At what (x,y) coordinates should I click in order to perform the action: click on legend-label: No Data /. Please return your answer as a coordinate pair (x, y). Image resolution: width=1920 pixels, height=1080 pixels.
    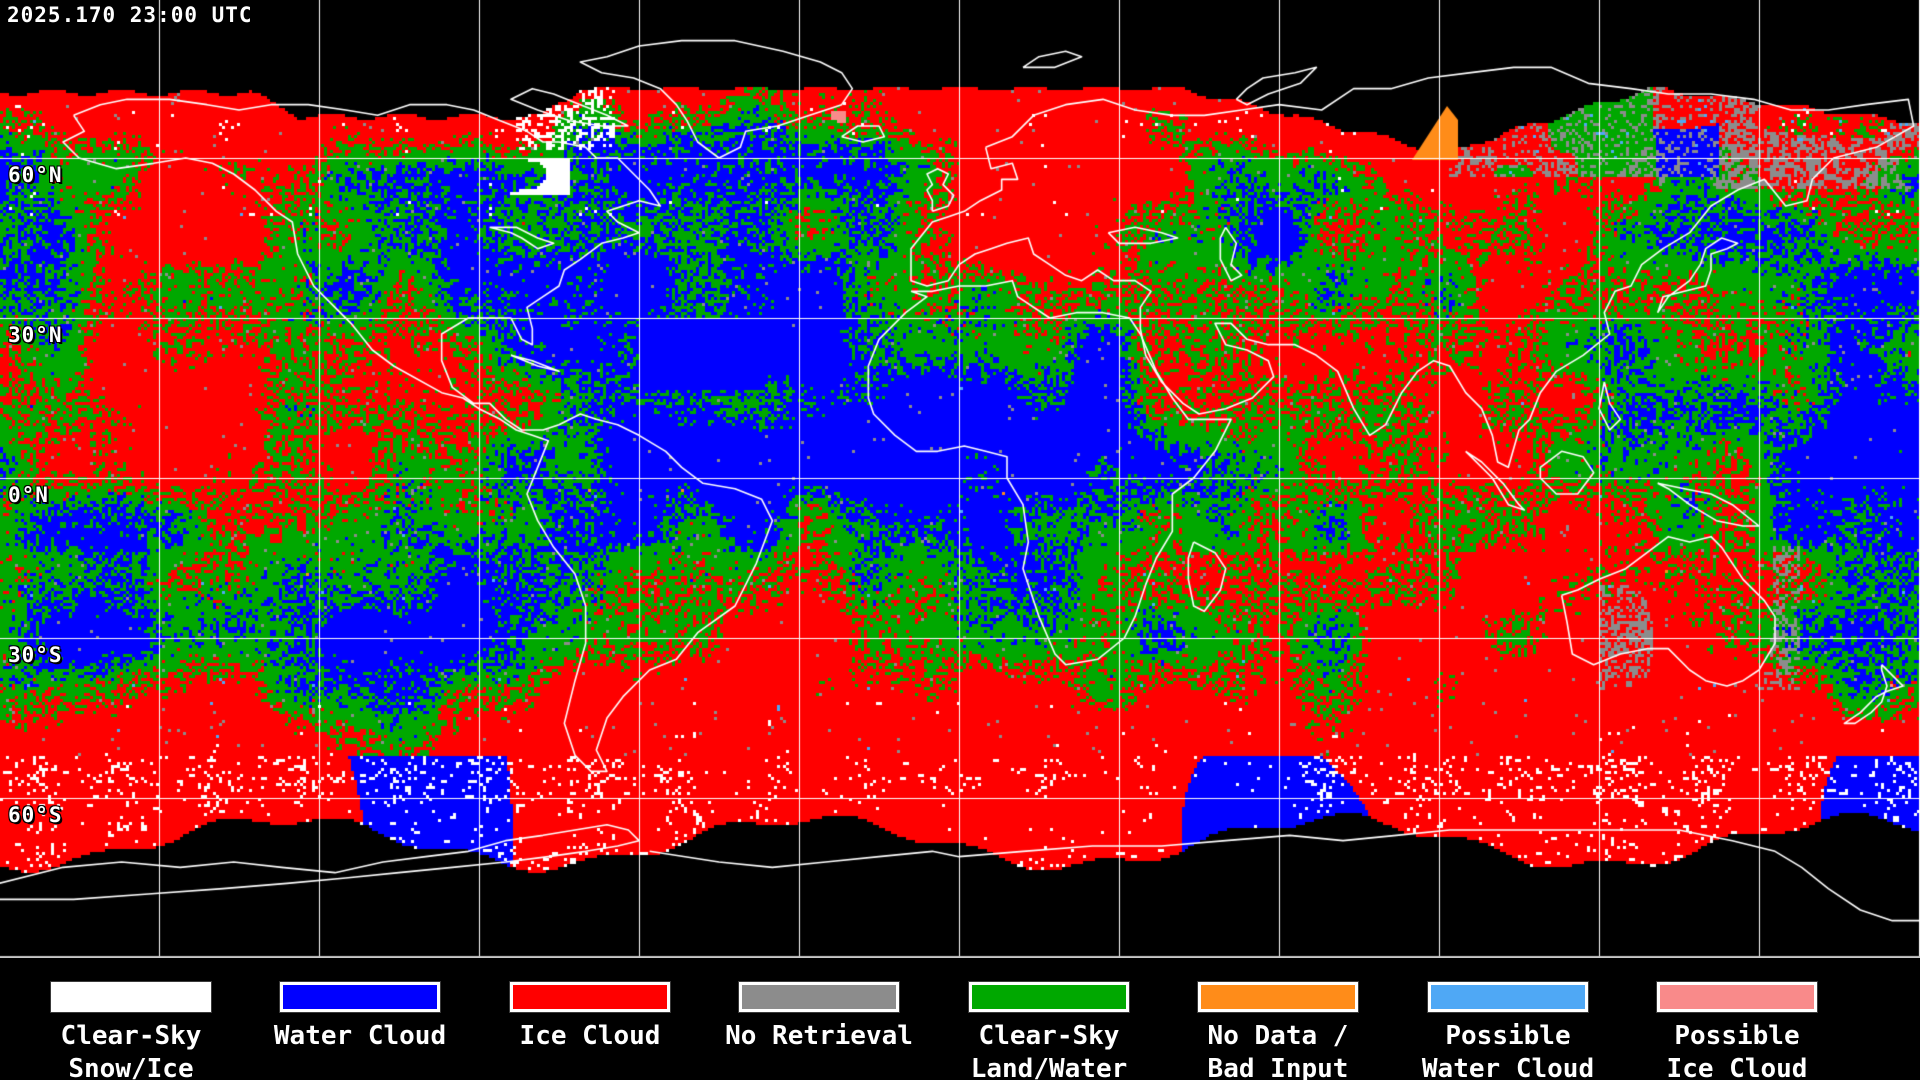
    Looking at the image, I should click on (1278, 1036).